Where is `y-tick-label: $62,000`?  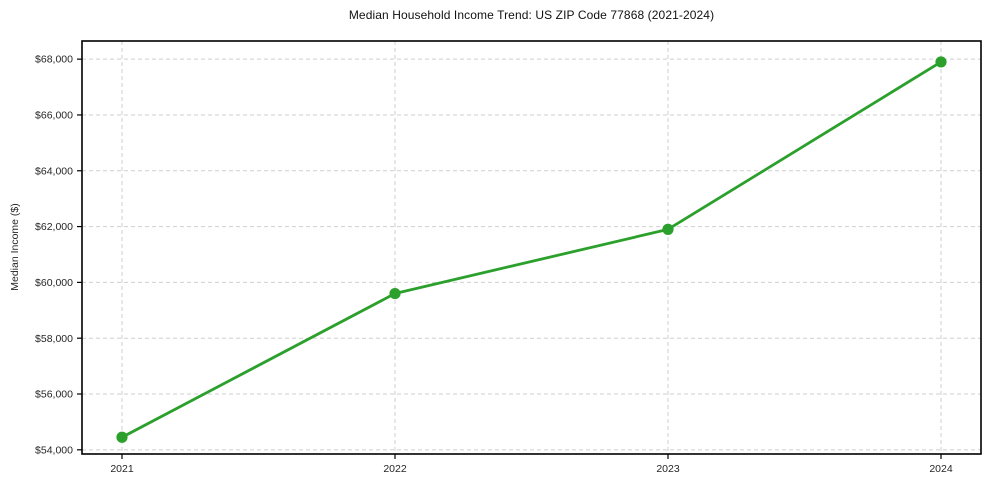
y-tick-label: $62,000 is located at coordinates (54, 227).